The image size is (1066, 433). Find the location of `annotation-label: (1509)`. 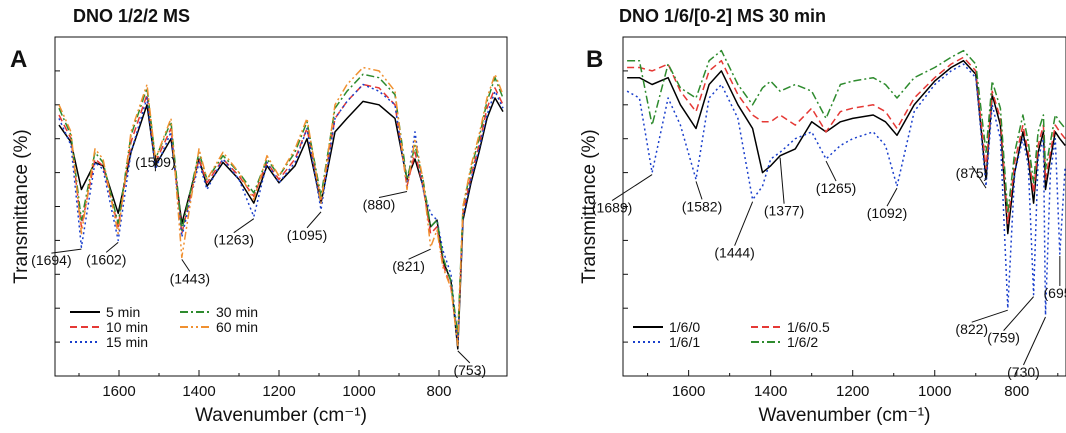

annotation-label: (1509) is located at coordinates (155, 162).